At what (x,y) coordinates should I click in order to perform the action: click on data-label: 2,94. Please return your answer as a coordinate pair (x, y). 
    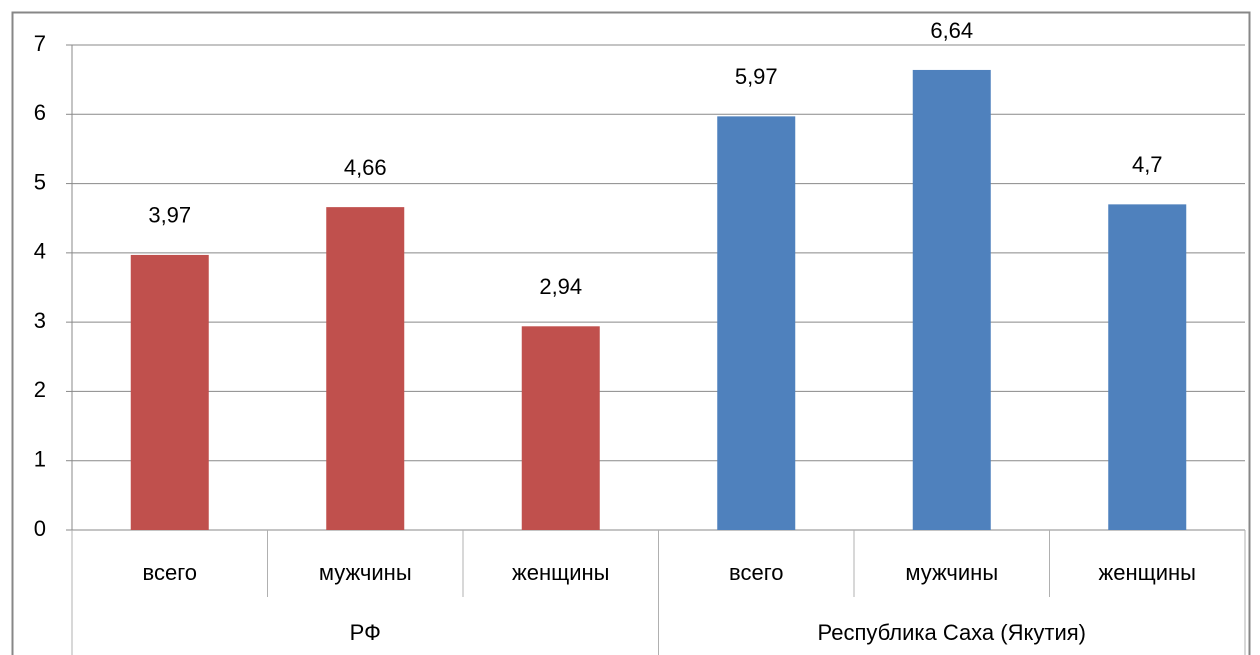
    Looking at the image, I should click on (560, 286).